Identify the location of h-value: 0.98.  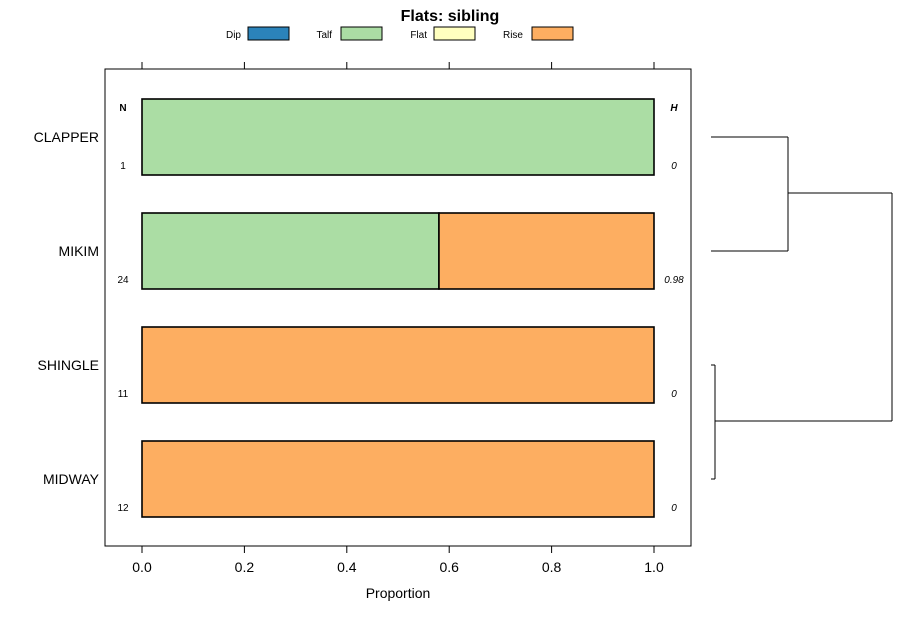
(674, 280).